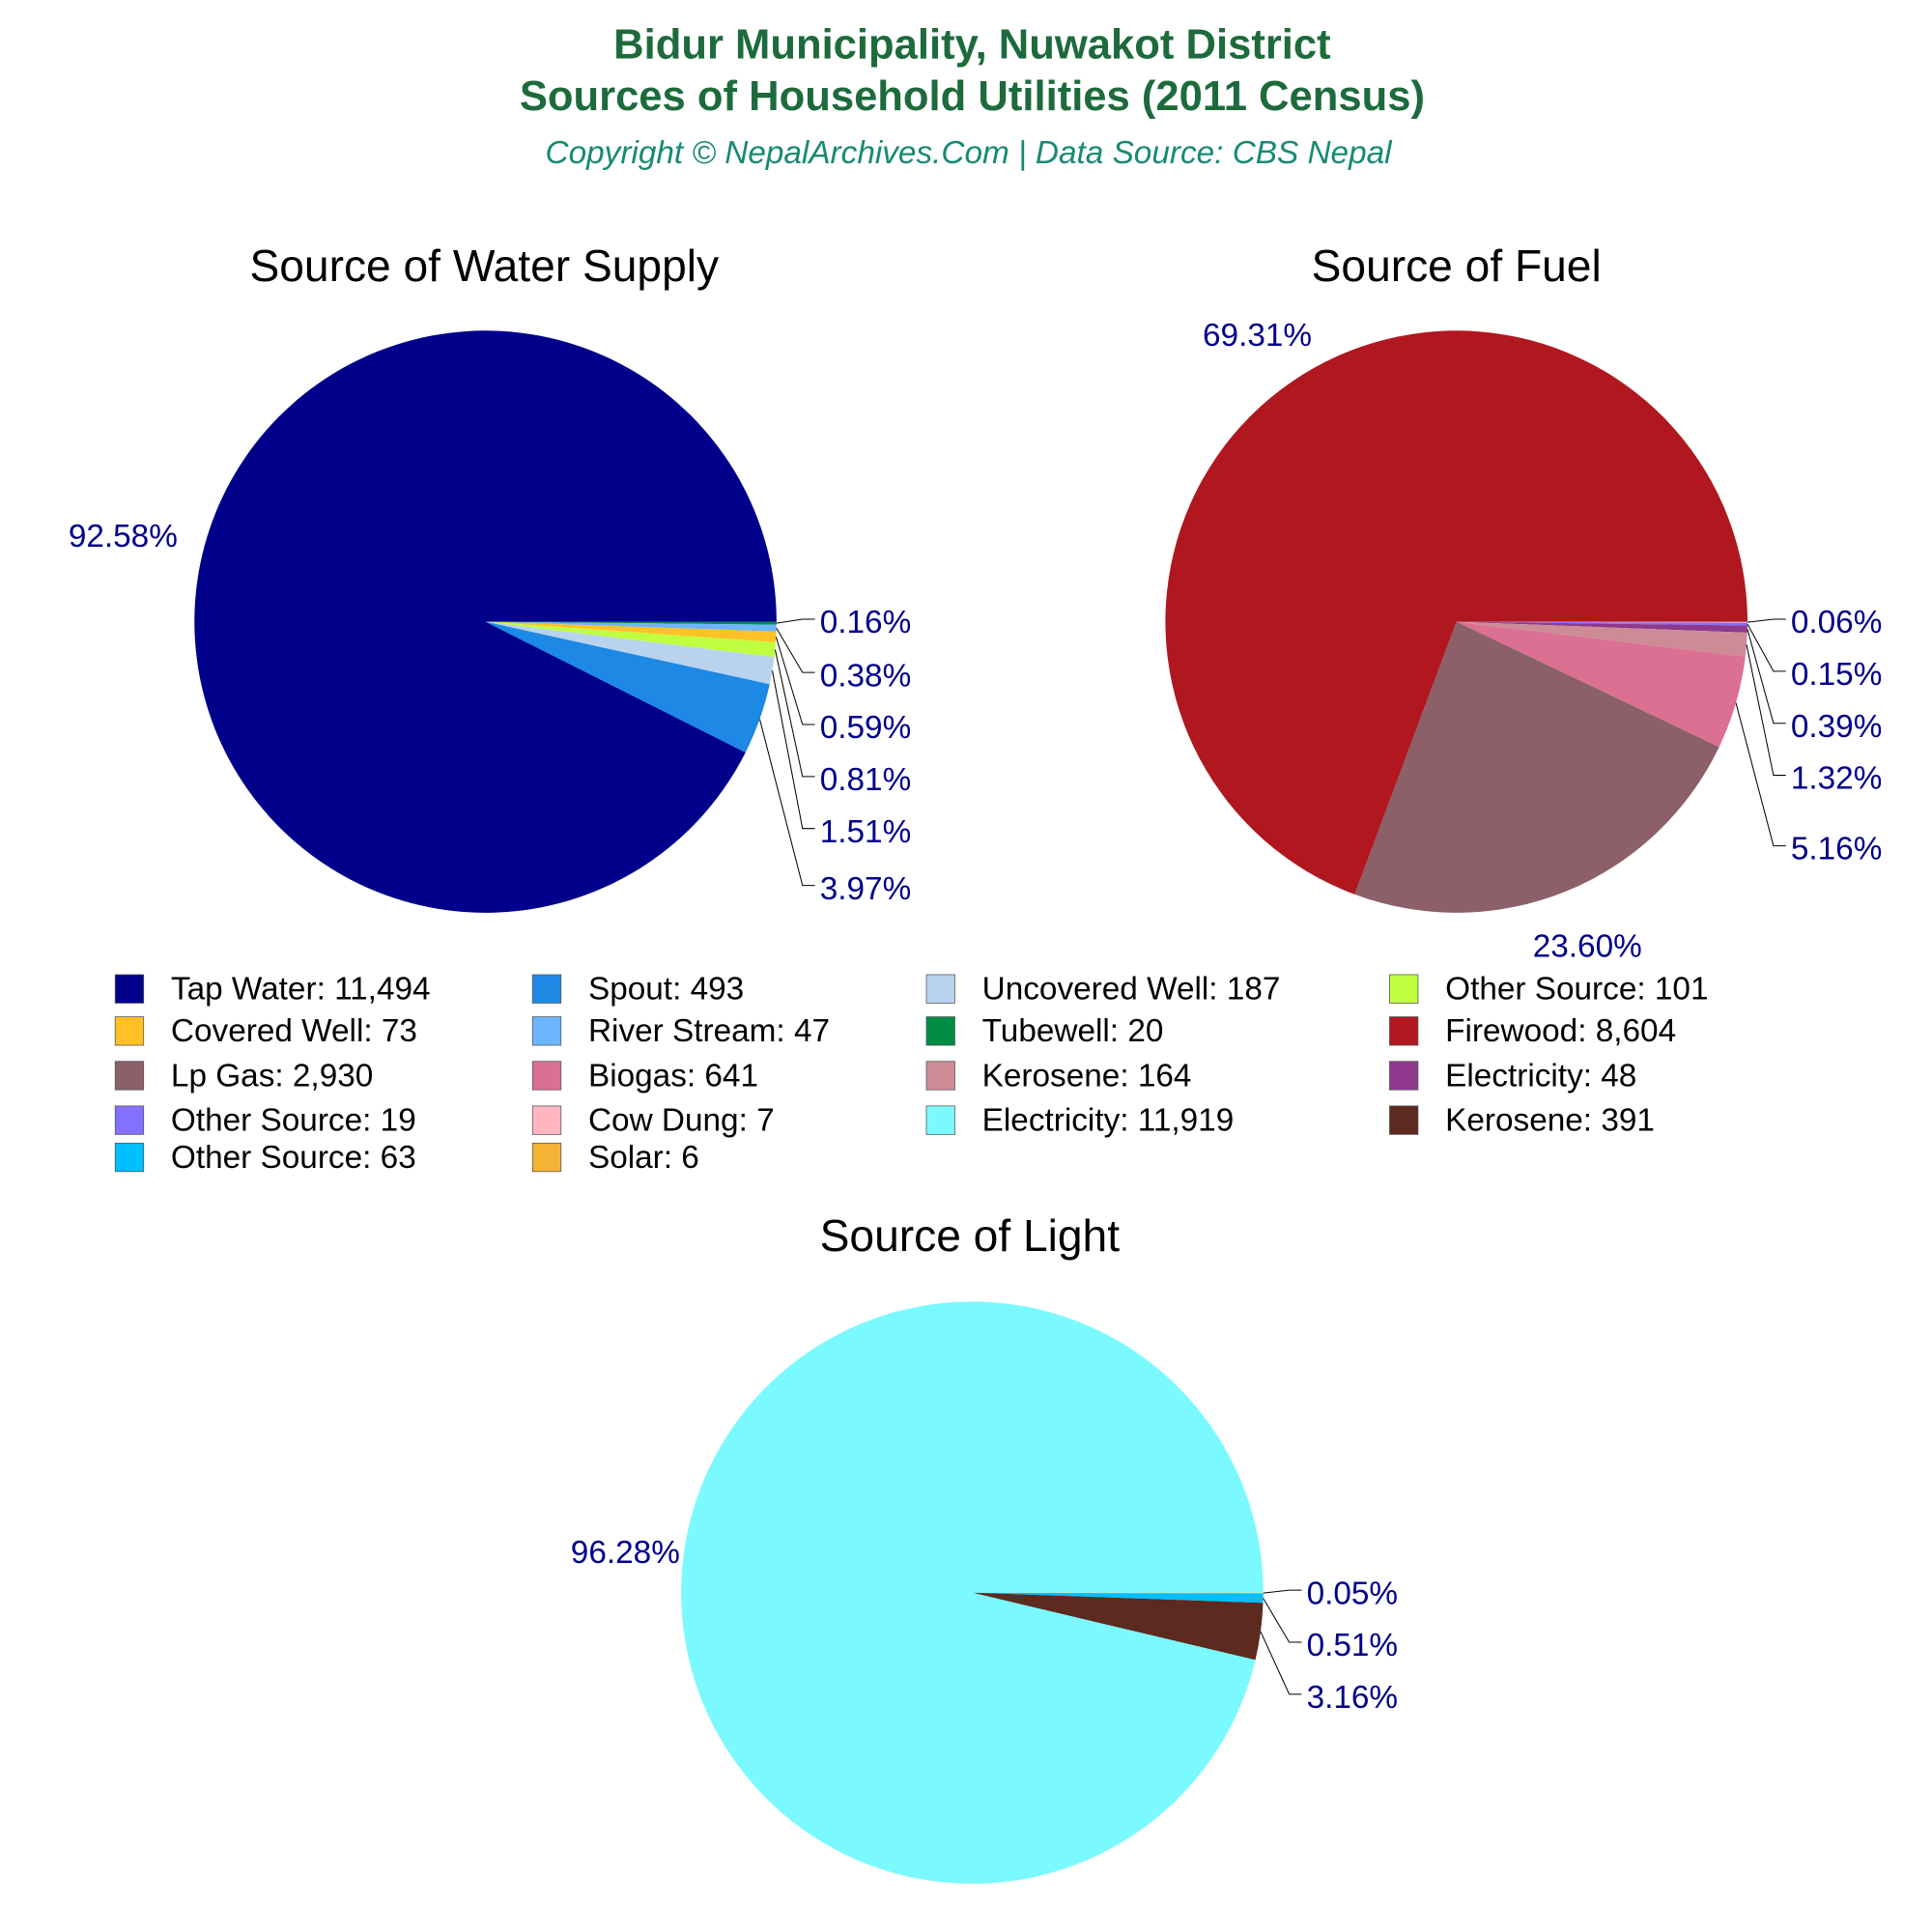  I want to click on legend-item: Kerosene: 391, so click(1522, 1121).